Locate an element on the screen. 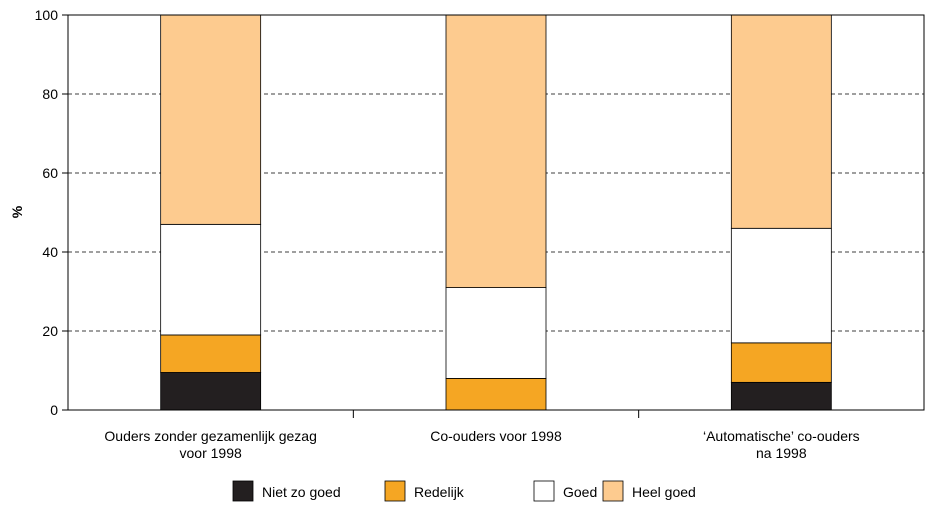 The image size is (931, 506). category-label-3-line-2: na 1998 is located at coordinates (781, 453).